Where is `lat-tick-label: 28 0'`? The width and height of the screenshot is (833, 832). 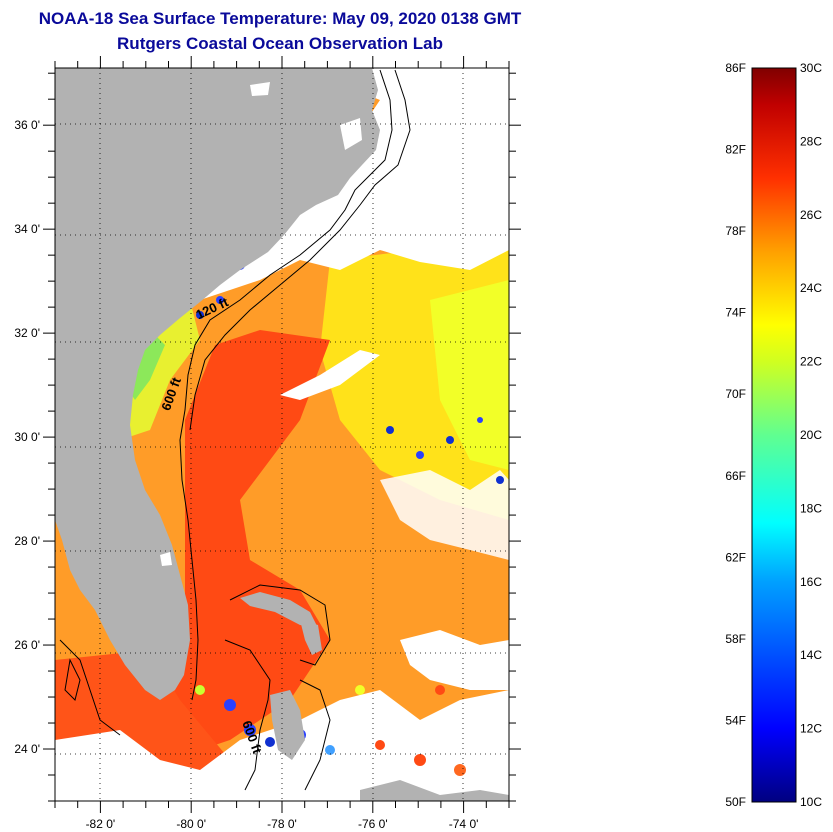 lat-tick-label: 28 0' is located at coordinates (27, 541).